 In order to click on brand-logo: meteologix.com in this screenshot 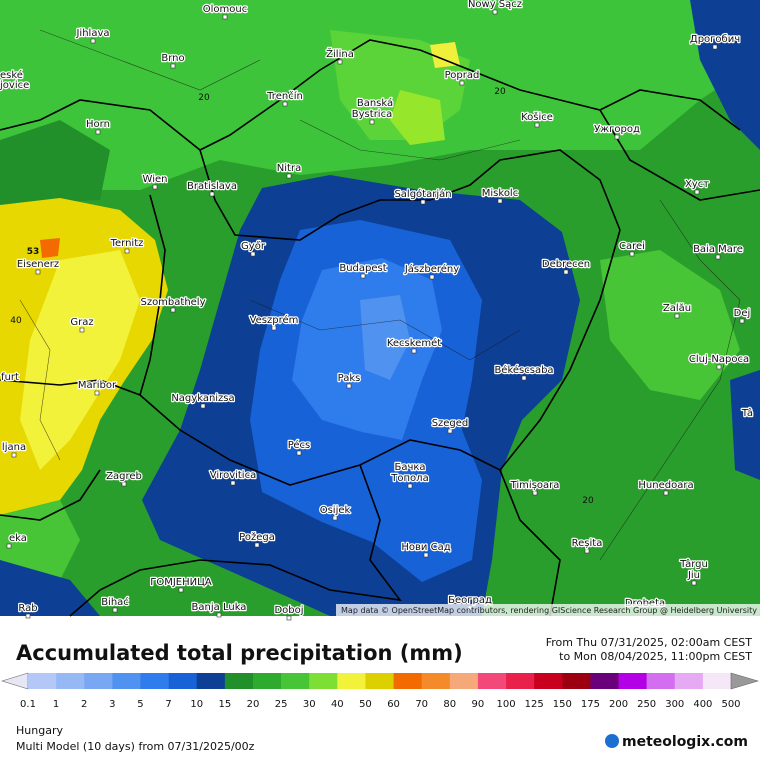, I will do `click(676, 742)`.